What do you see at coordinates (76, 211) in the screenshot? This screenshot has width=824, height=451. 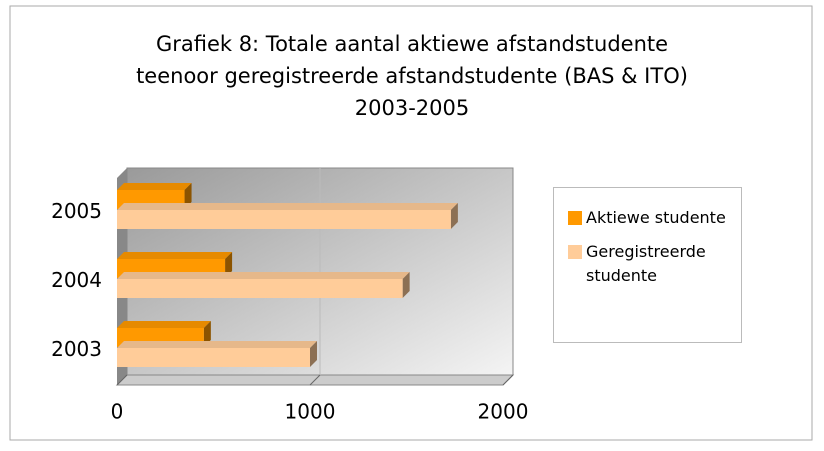 I see `y-tick-label: 2005` at bounding box center [76, 211].